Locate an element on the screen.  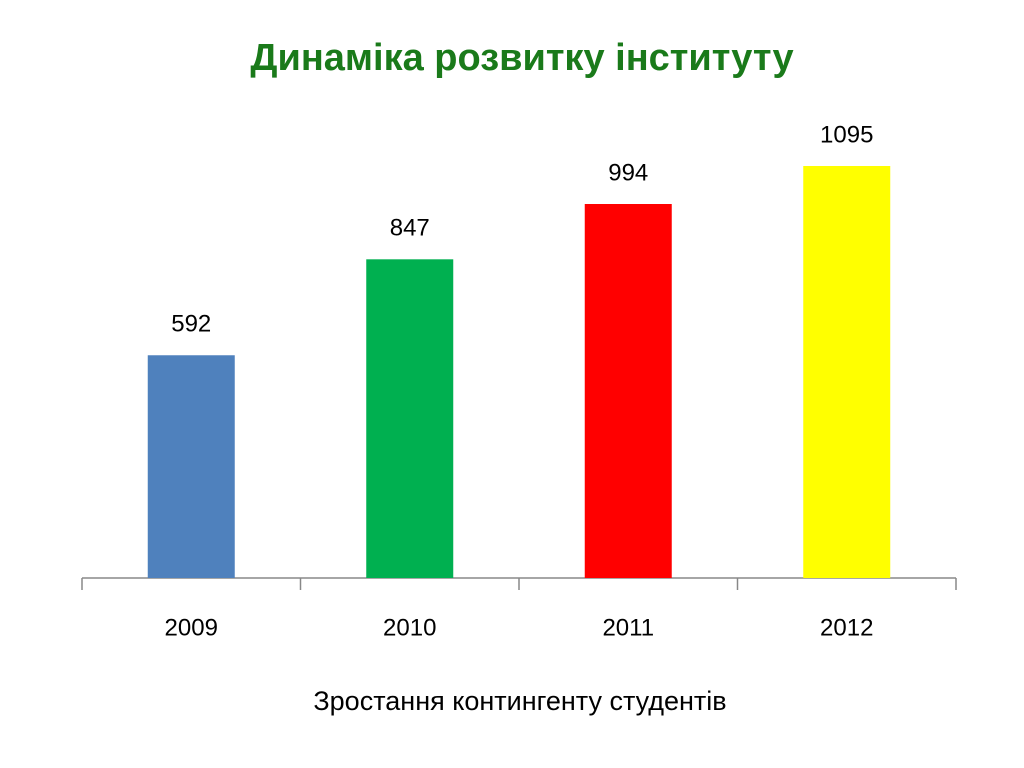
x-axis-title: Зростання контингенту студентів is located at coordinates (519, 701).